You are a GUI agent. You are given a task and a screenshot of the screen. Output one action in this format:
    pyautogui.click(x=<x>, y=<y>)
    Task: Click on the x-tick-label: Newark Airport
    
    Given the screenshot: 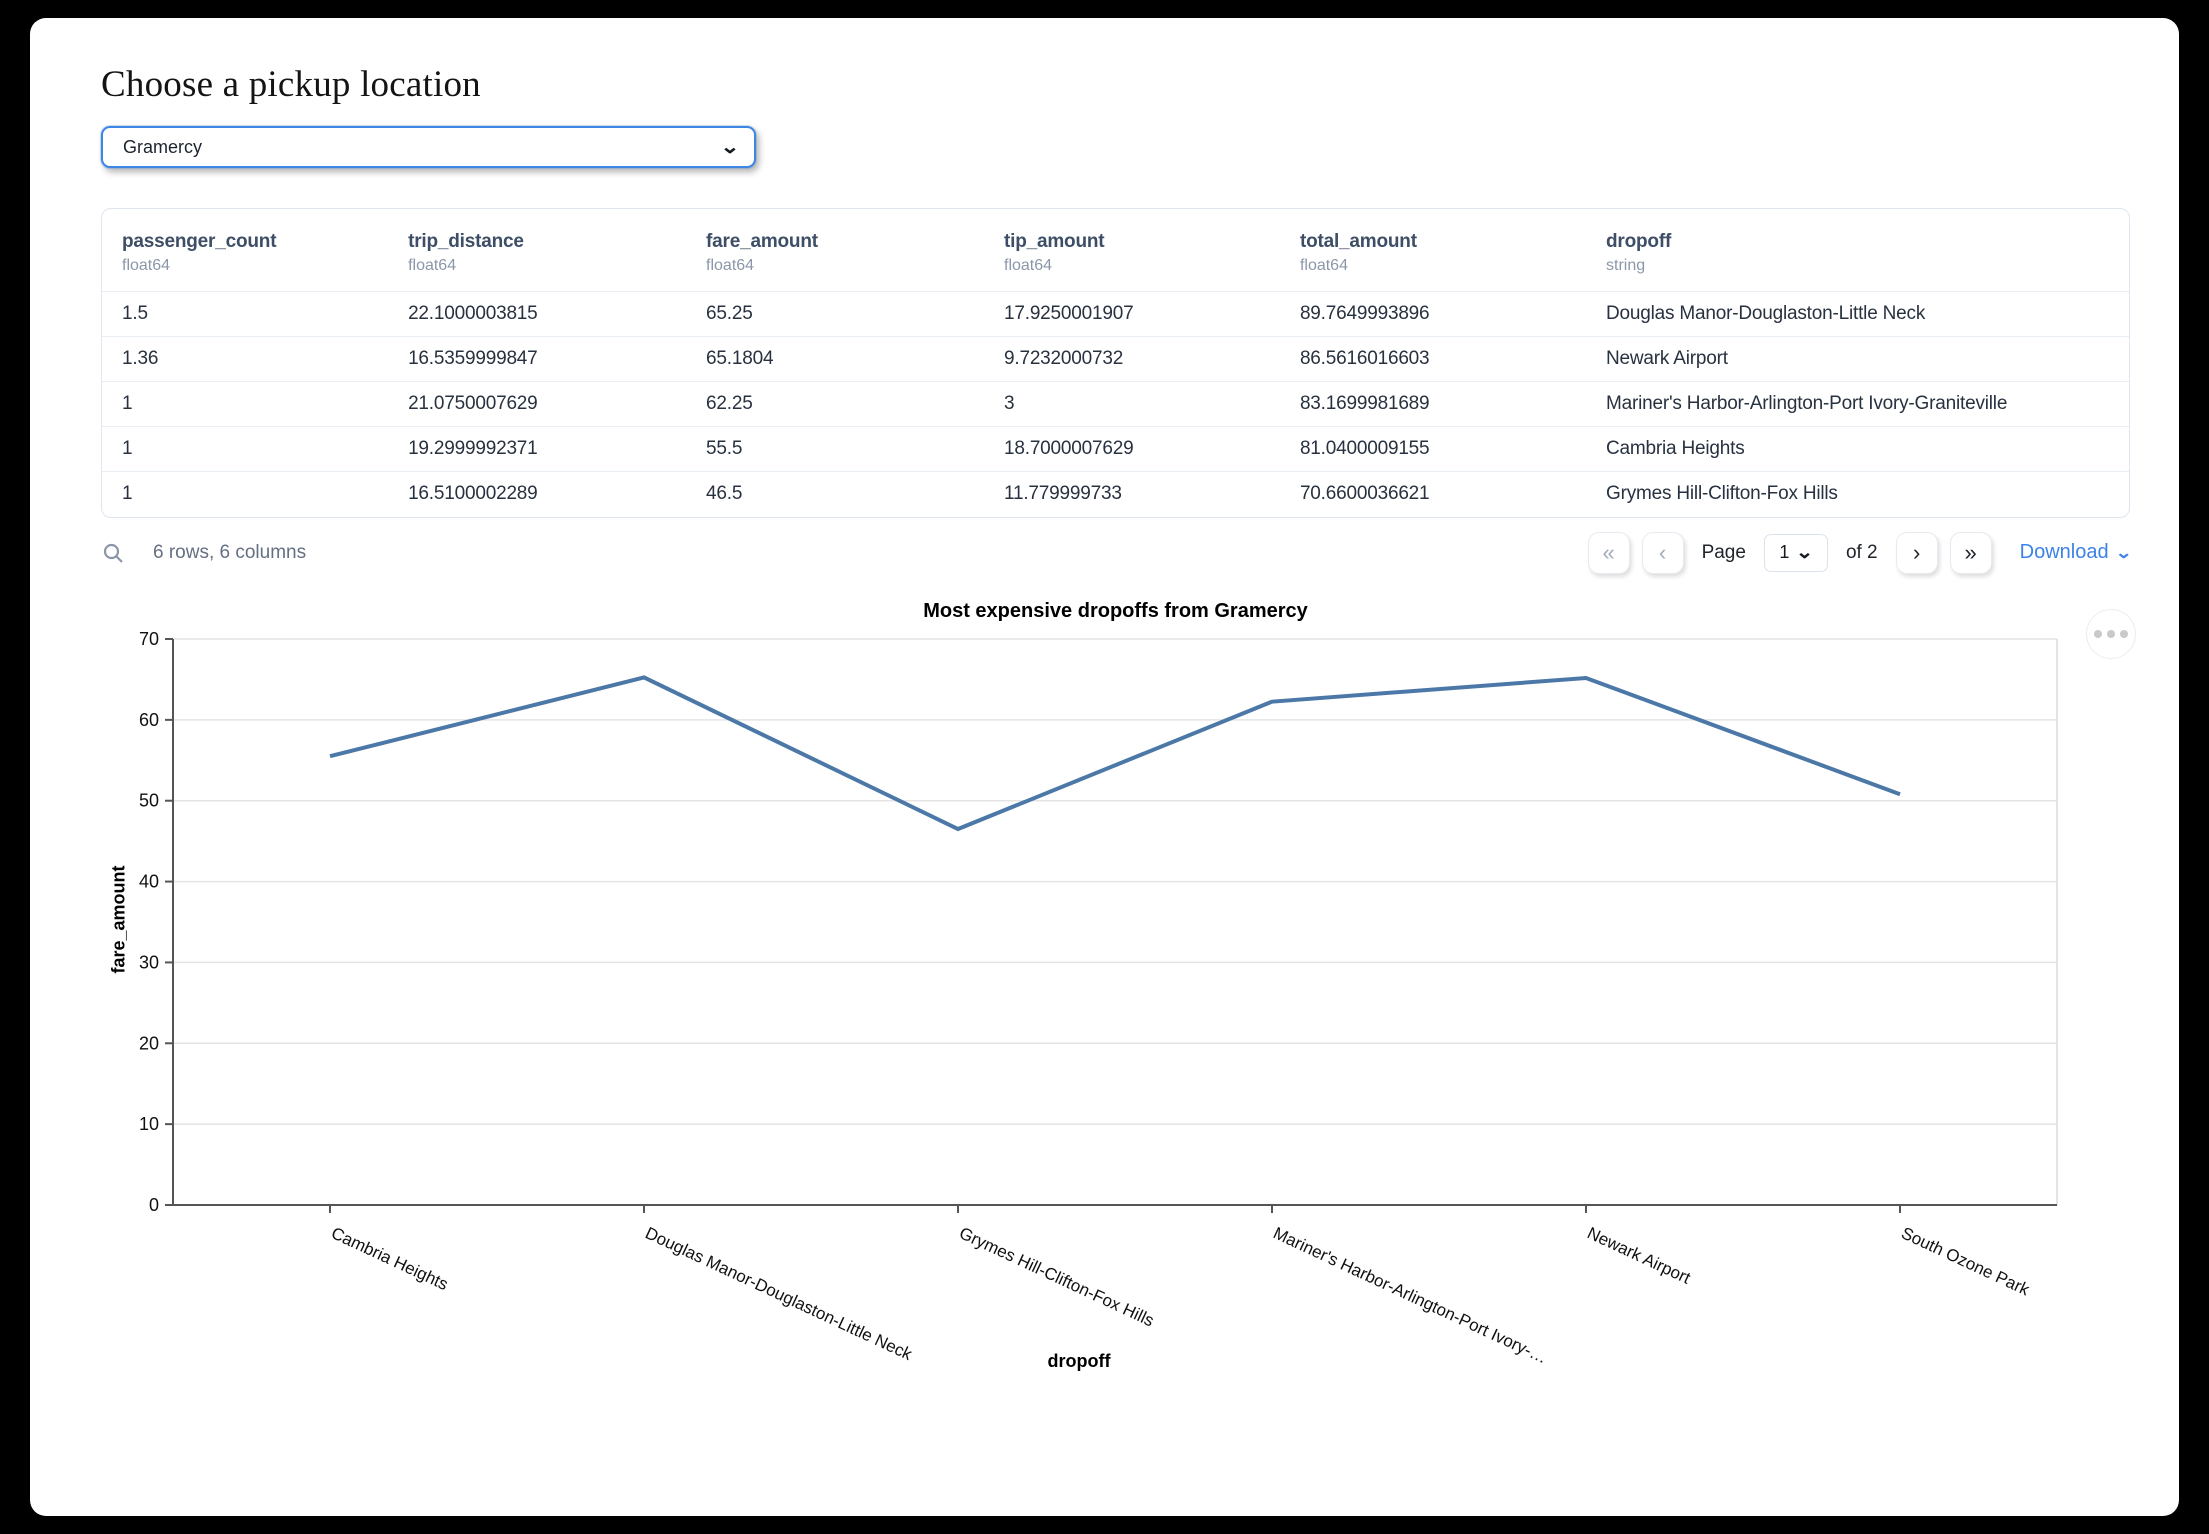 What is the action you would take?
    pyautogui.click(x=1638, y=1255)
    